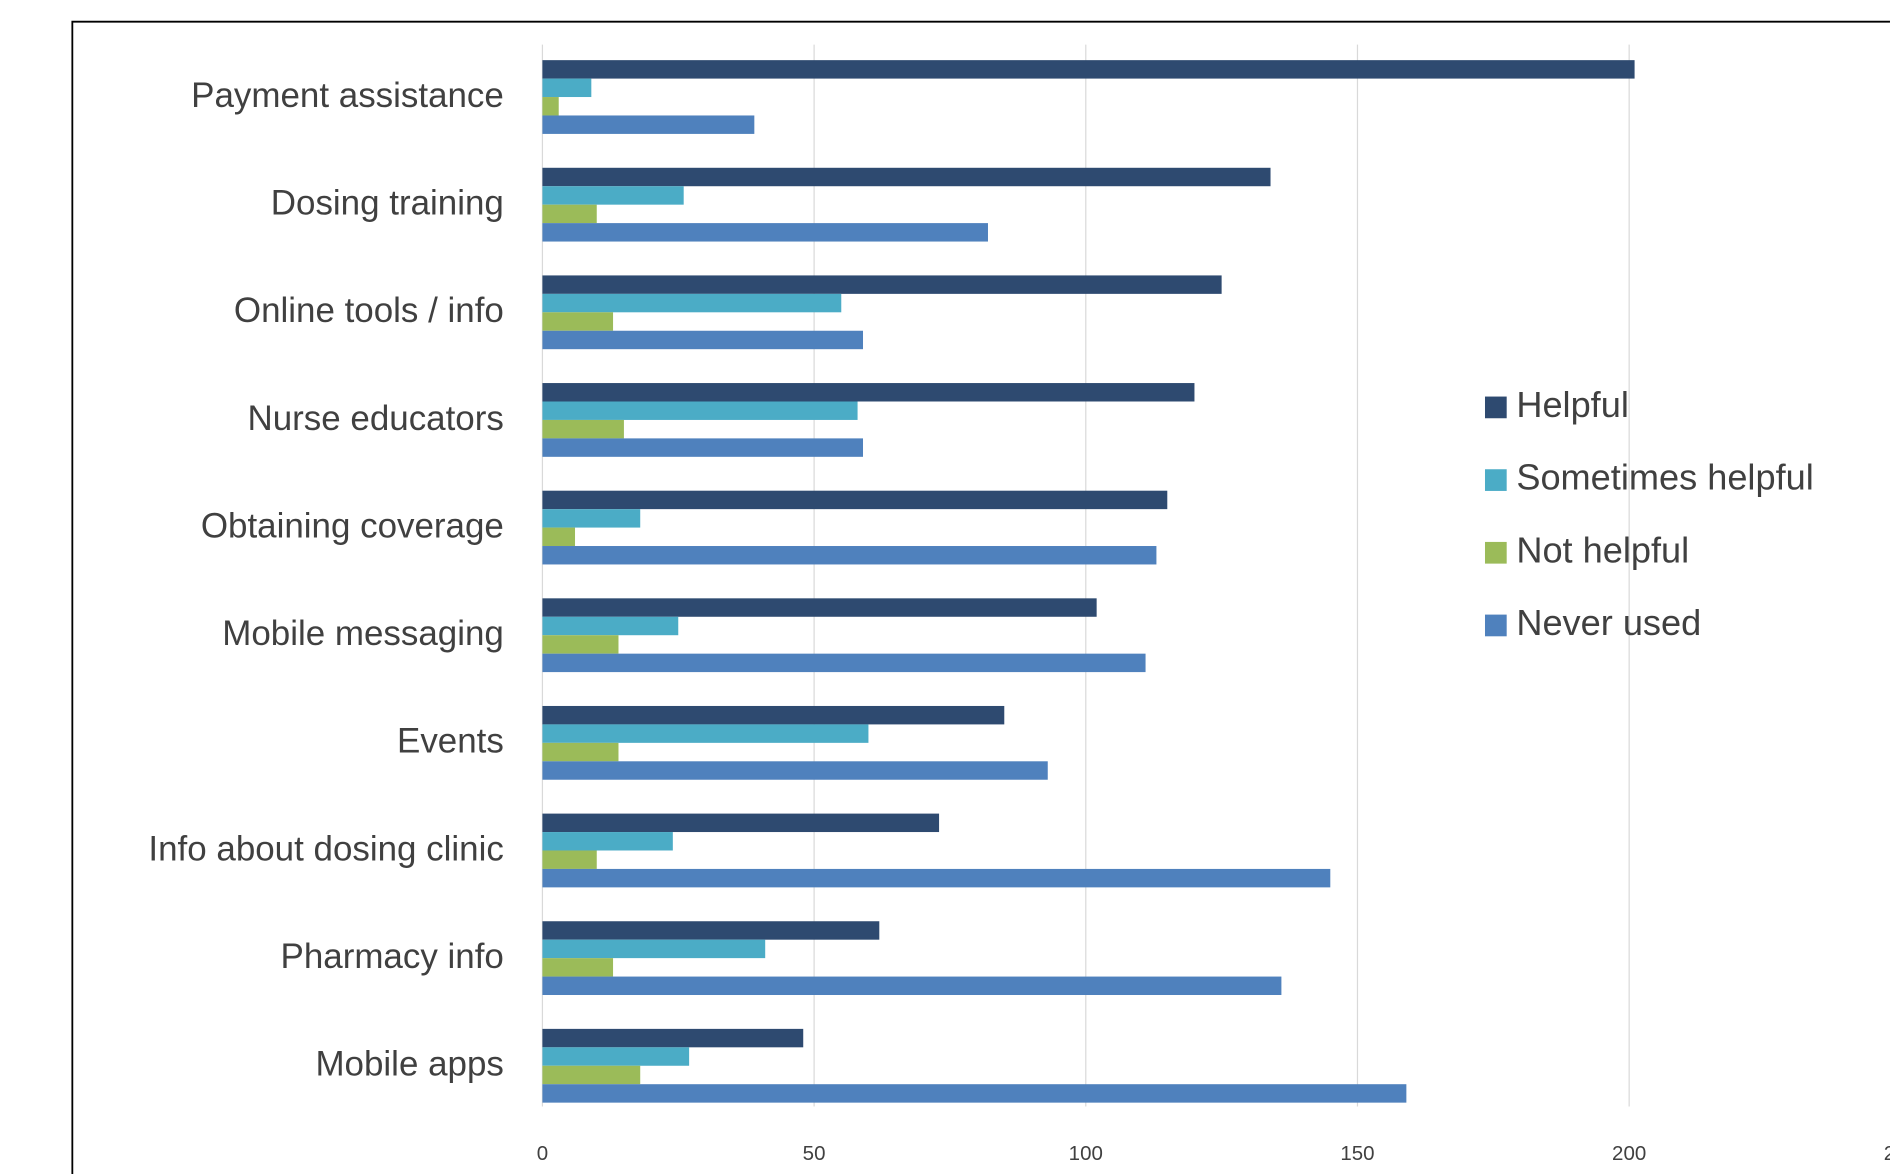  Describe the element at coordinates (369, 310) in the screenshot. I see `y-tick-label: Online tools / info` at that location.